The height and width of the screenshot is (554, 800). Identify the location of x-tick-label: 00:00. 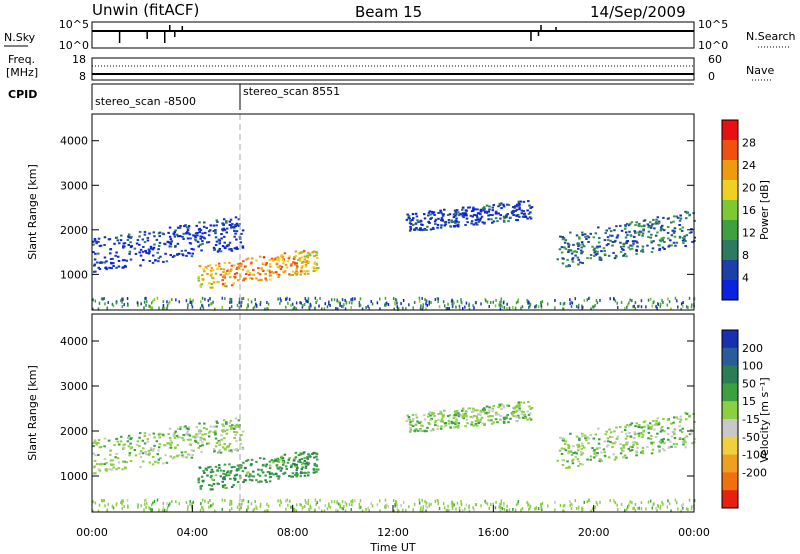
(694, 532).